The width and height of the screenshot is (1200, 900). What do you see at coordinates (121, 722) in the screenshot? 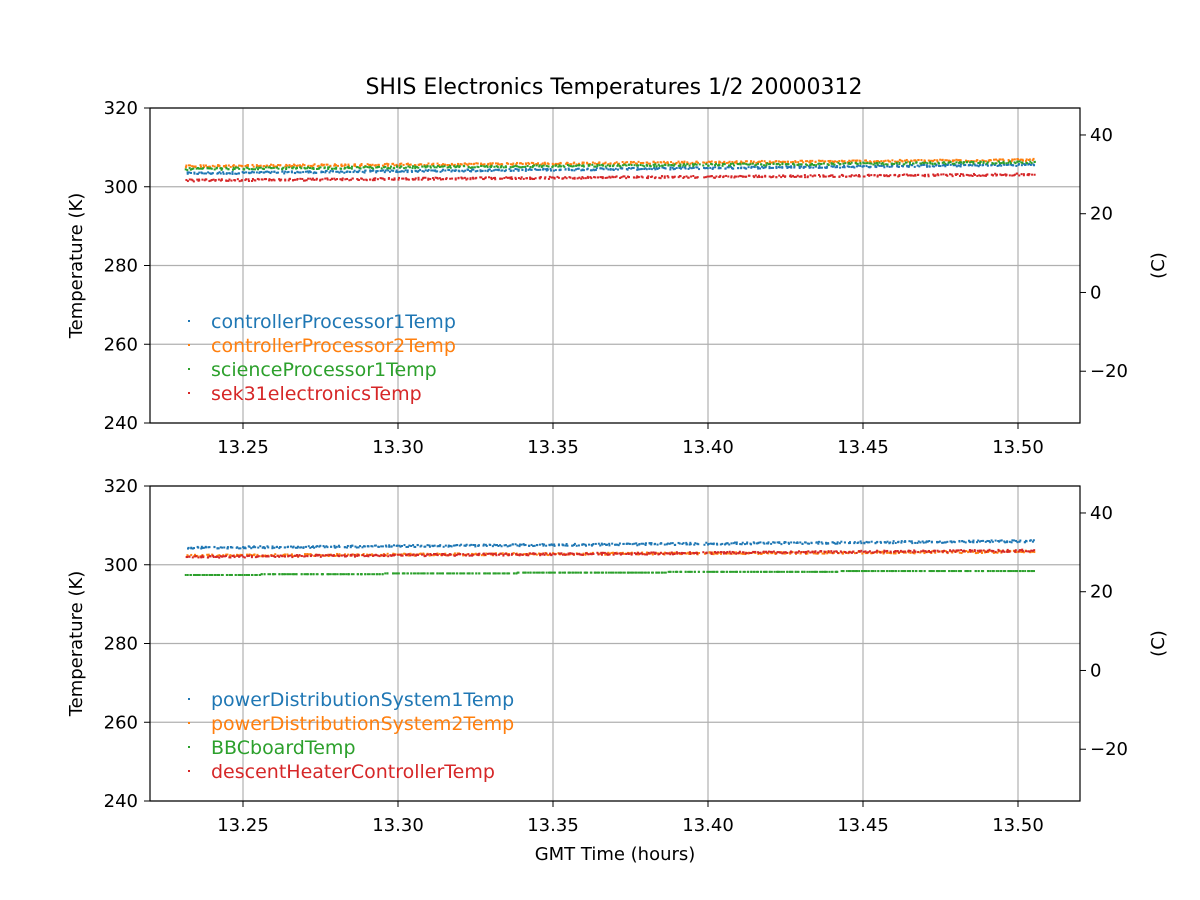
I see `y-tick-label: 260` at bounding box center [121, 722].